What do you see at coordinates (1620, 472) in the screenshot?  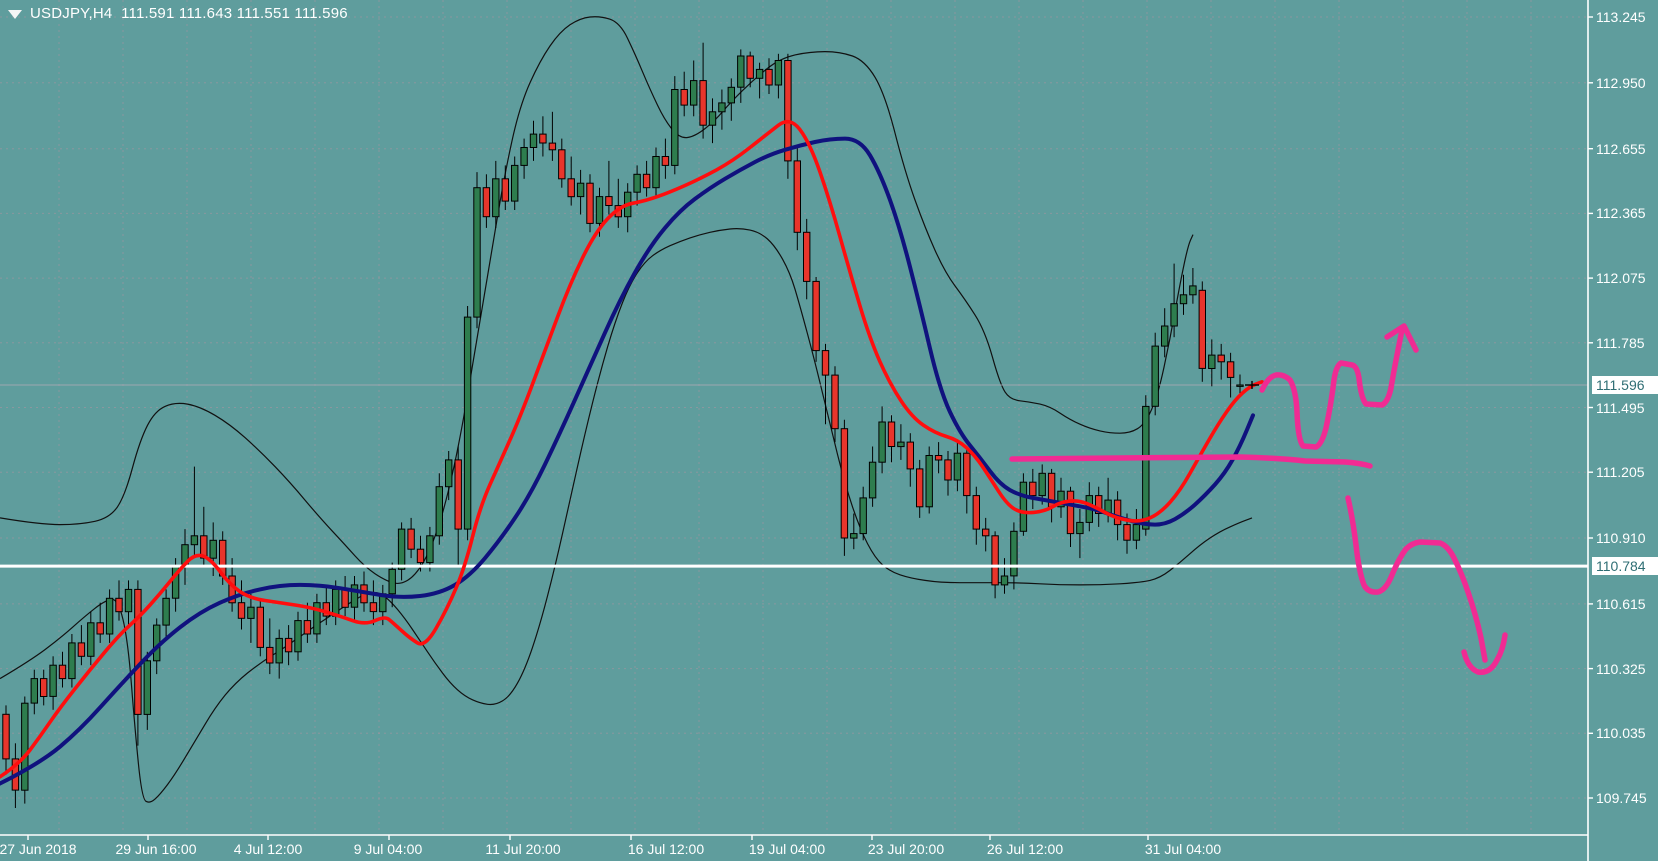 I see `price-axis-label: 111.205` at bounding box center [1620, 472].